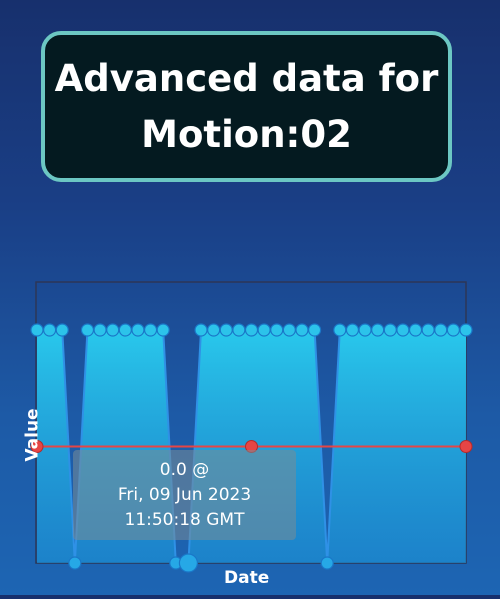 Image resolution: width=500 pixels, height=599 pixels. I want to click on data-tooltip: 0.0 @ Fri, 09 Jun 2023 11:50:18 GMT, so click(184, 495).